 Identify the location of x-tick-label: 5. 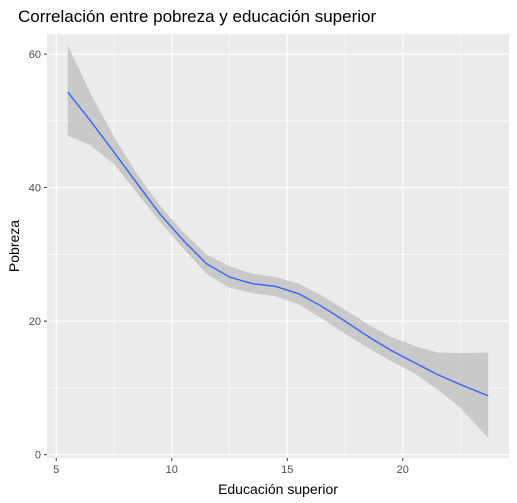
(56, 470).